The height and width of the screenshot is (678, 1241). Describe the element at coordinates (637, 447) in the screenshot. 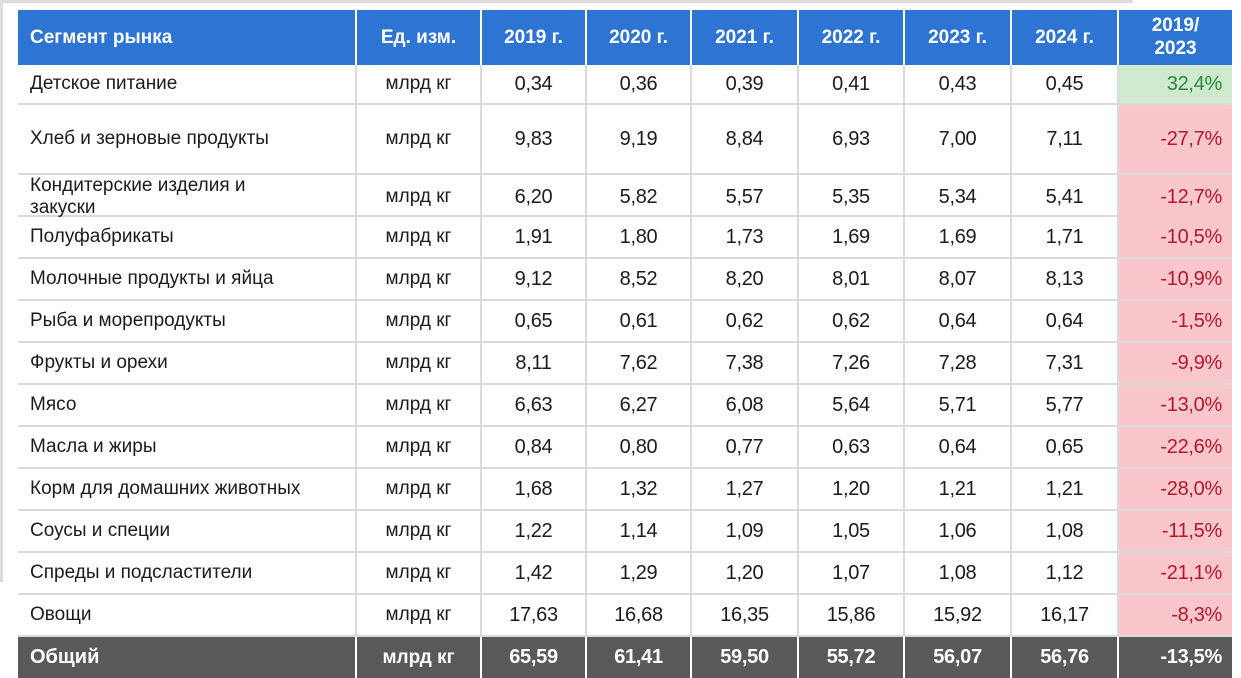

I see `value-2020-cell: 0,80` at that location.